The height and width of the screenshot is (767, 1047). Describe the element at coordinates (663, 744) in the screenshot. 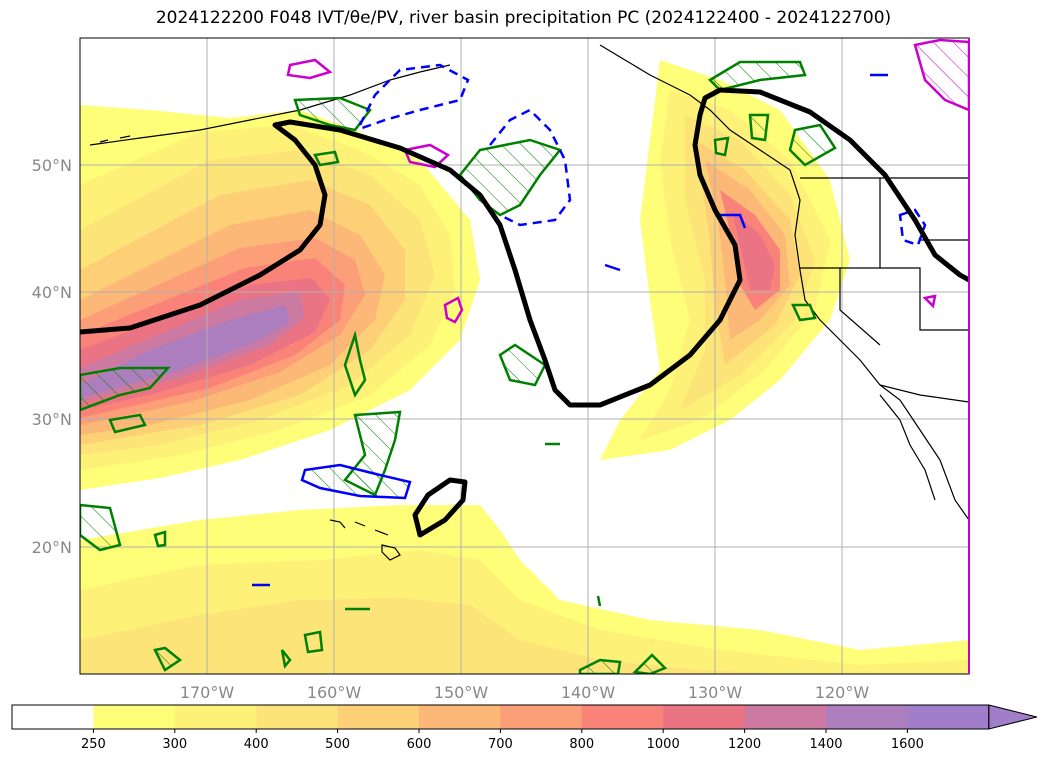

I see `colorbar-level-label: 1000` at that location.